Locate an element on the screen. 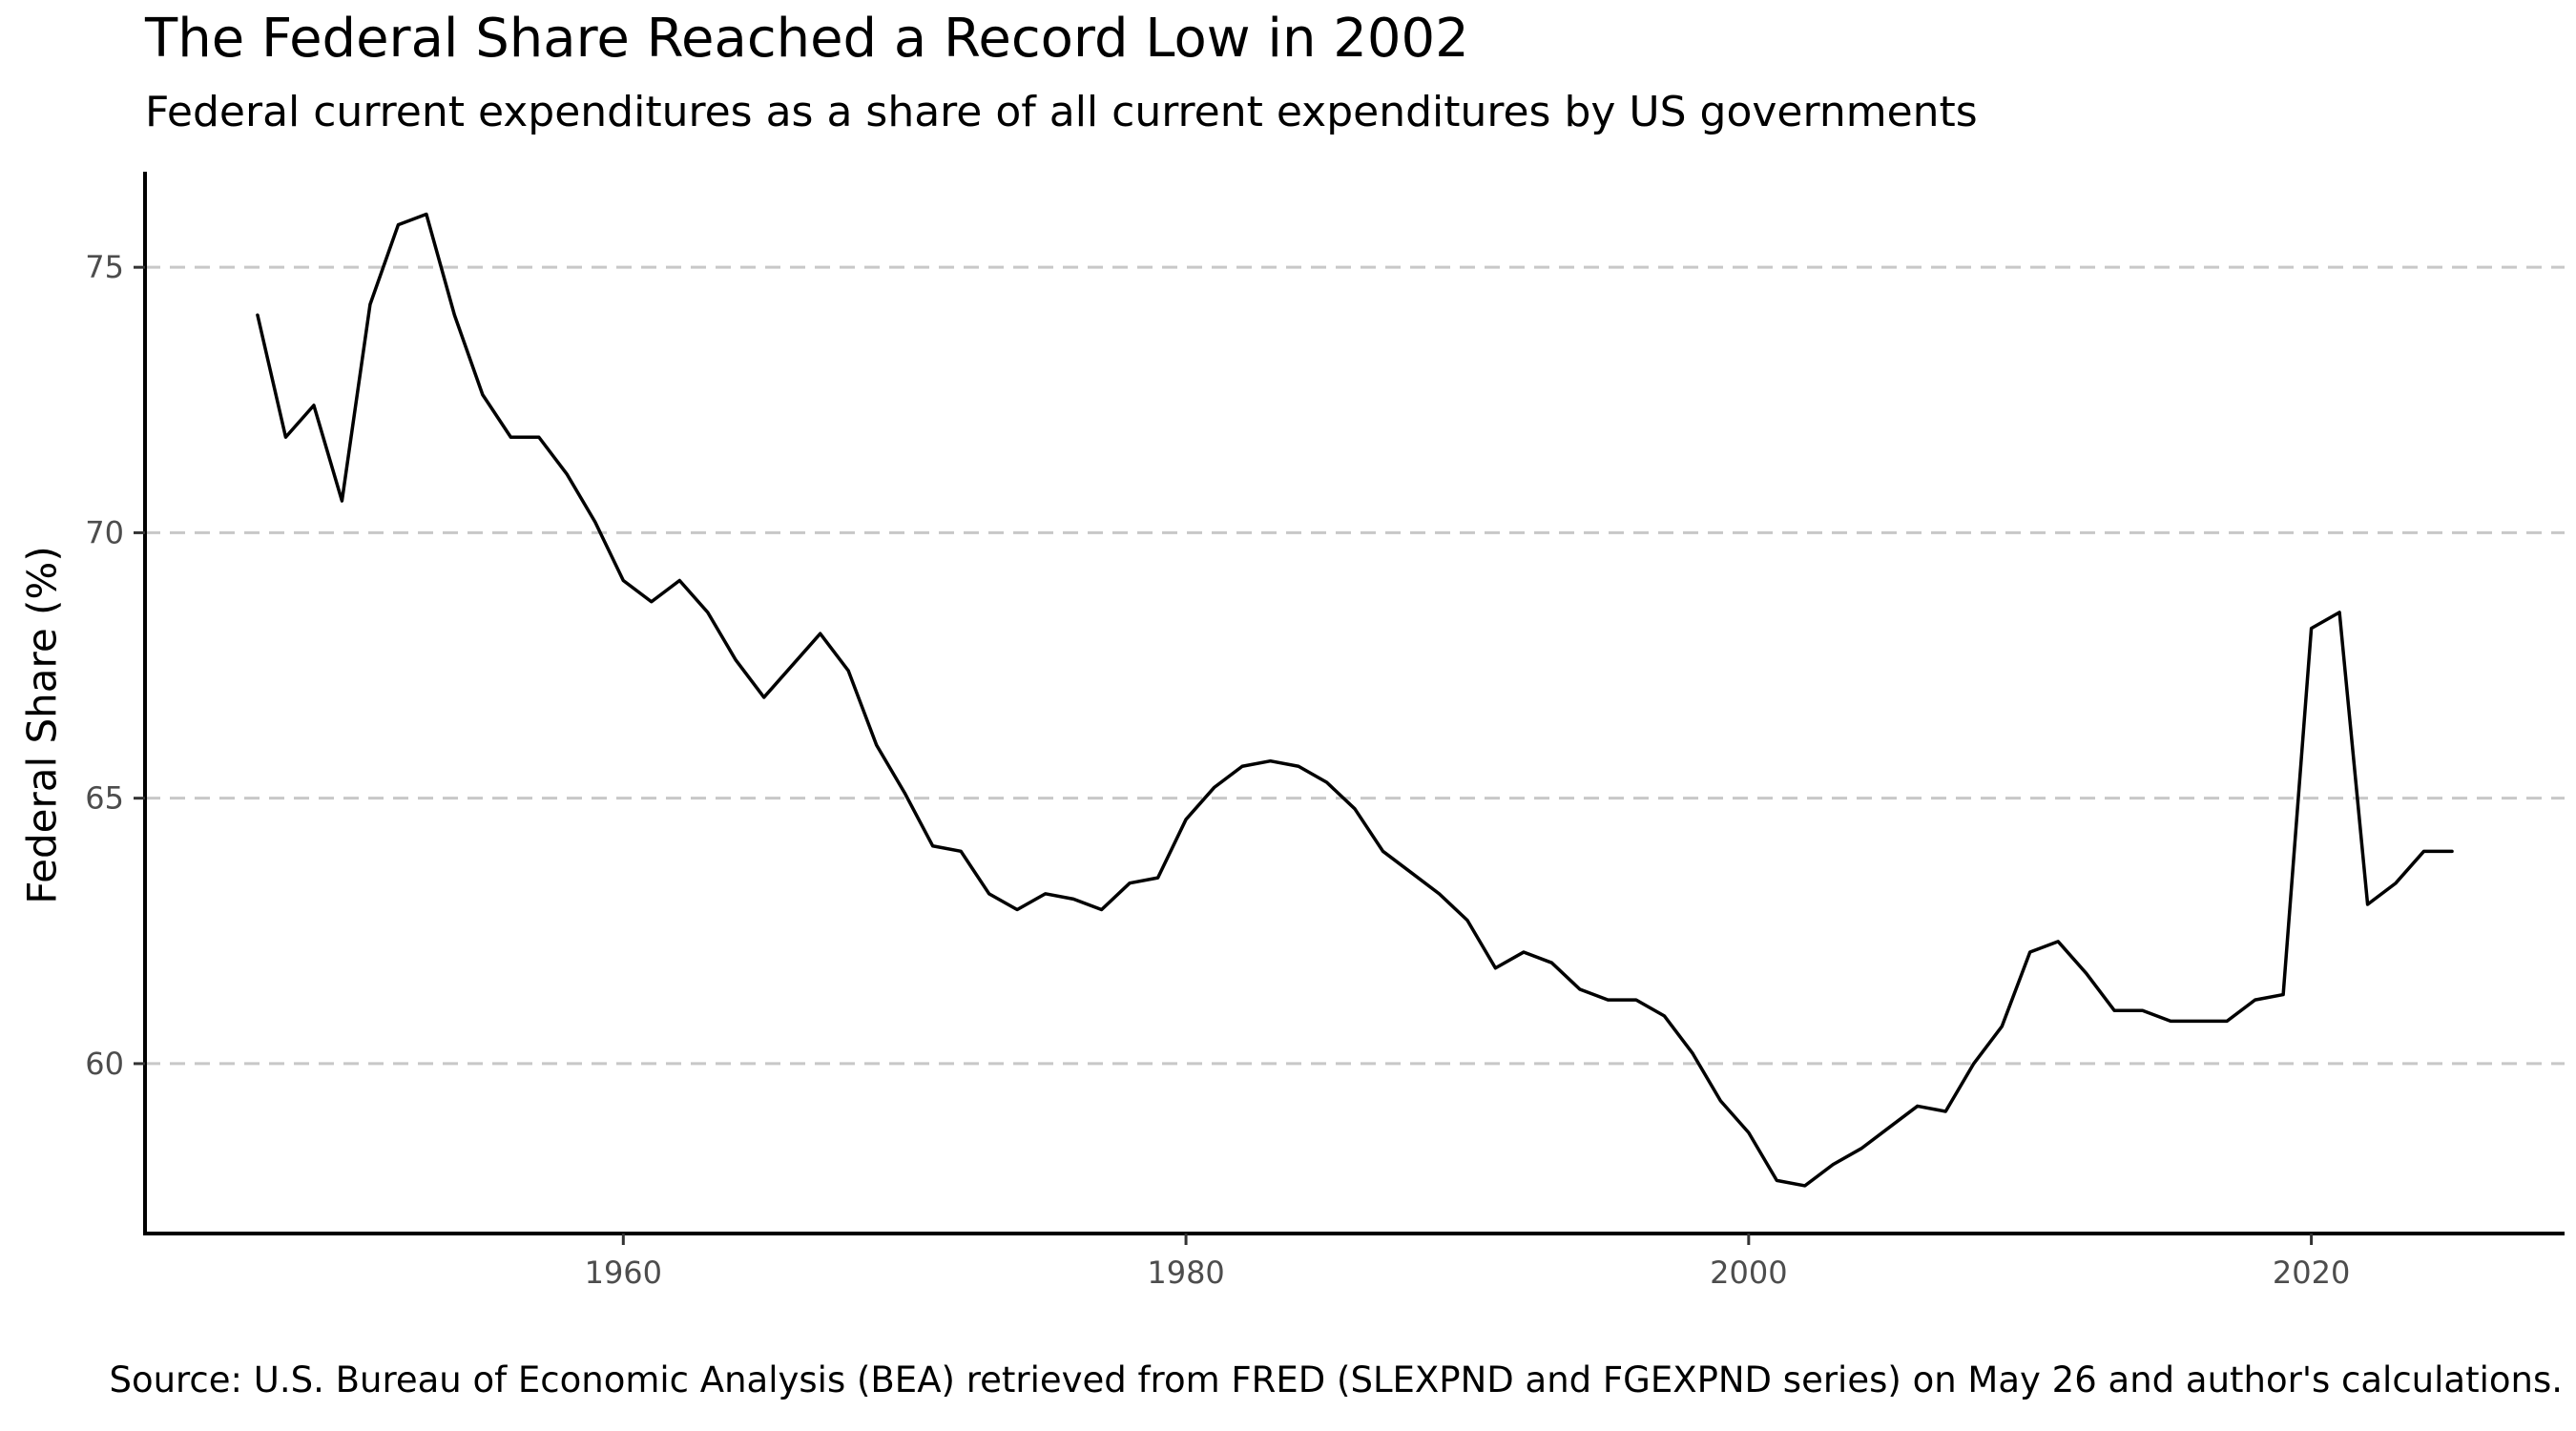 Image resolution: width=2576 pixels, height=1431 pixels. x-tick-label: 2020 is located at coordinates (2311, 1273).